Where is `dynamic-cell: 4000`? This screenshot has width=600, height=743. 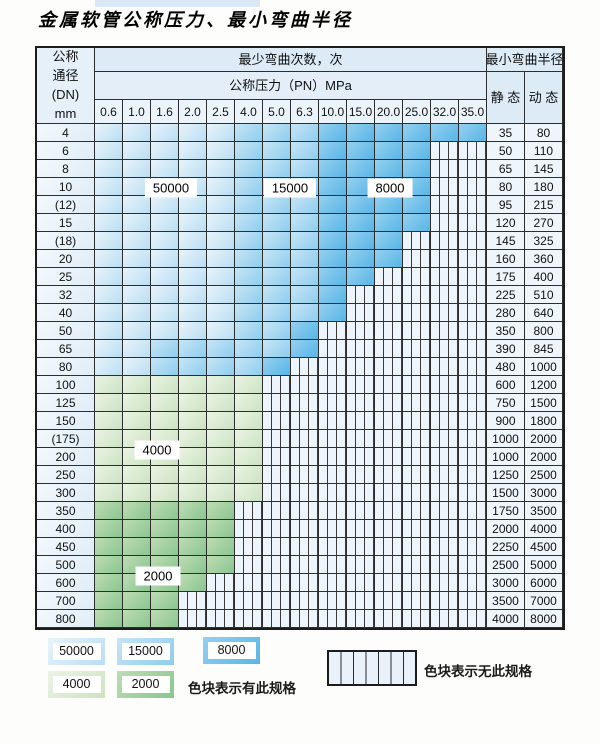
dynamic-cell: 4000 is located at coordinates (544, 529).